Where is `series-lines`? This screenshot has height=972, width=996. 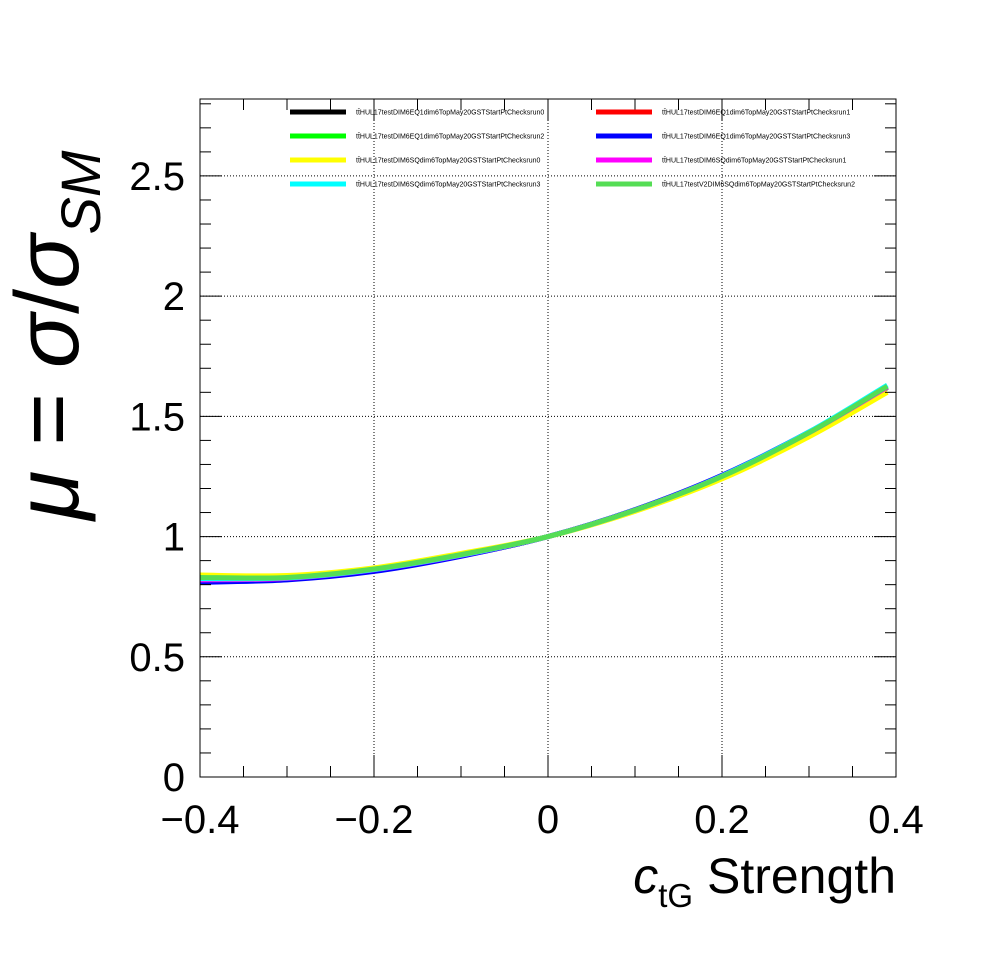 series-lines is located at coordinates (544, 483).